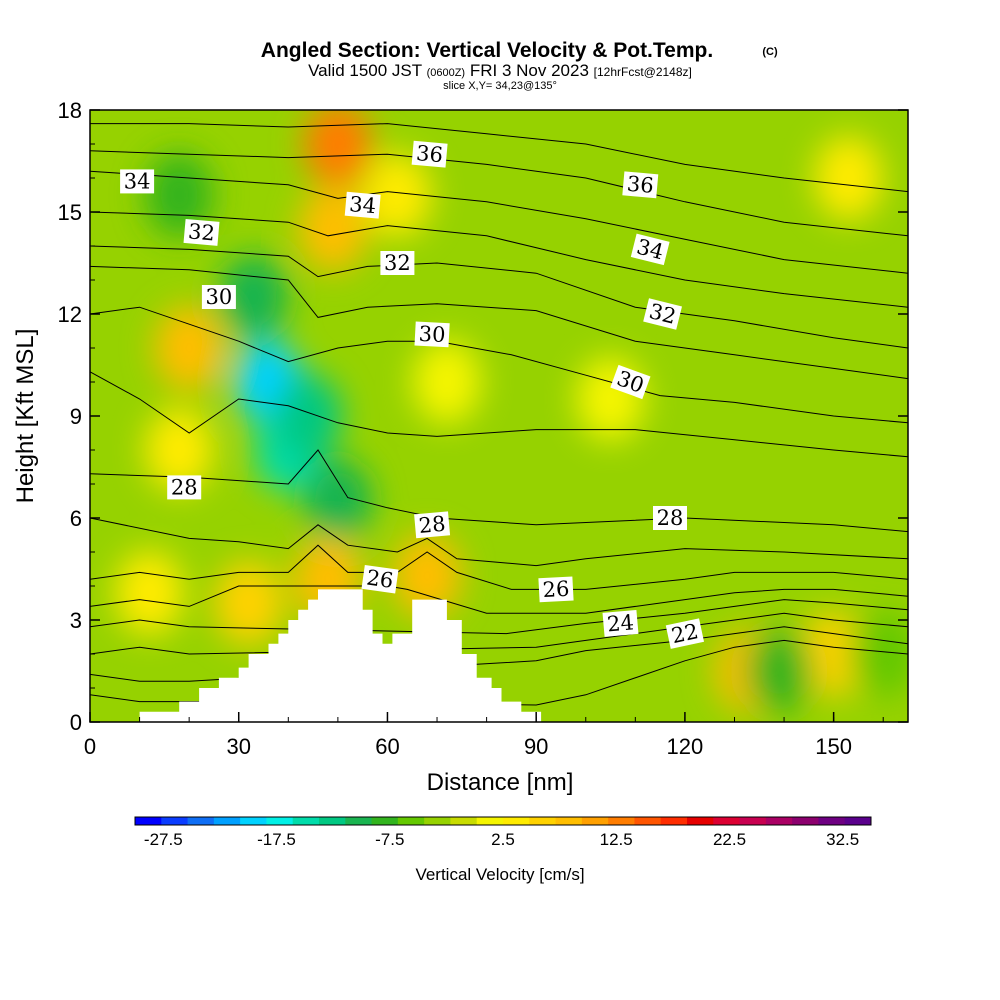 The height and width of the screenshot is (1000, 1000). Describe the element at coordinates (218, 297) in the screenshot. I see `isentrope-label-2: 30` at that location.